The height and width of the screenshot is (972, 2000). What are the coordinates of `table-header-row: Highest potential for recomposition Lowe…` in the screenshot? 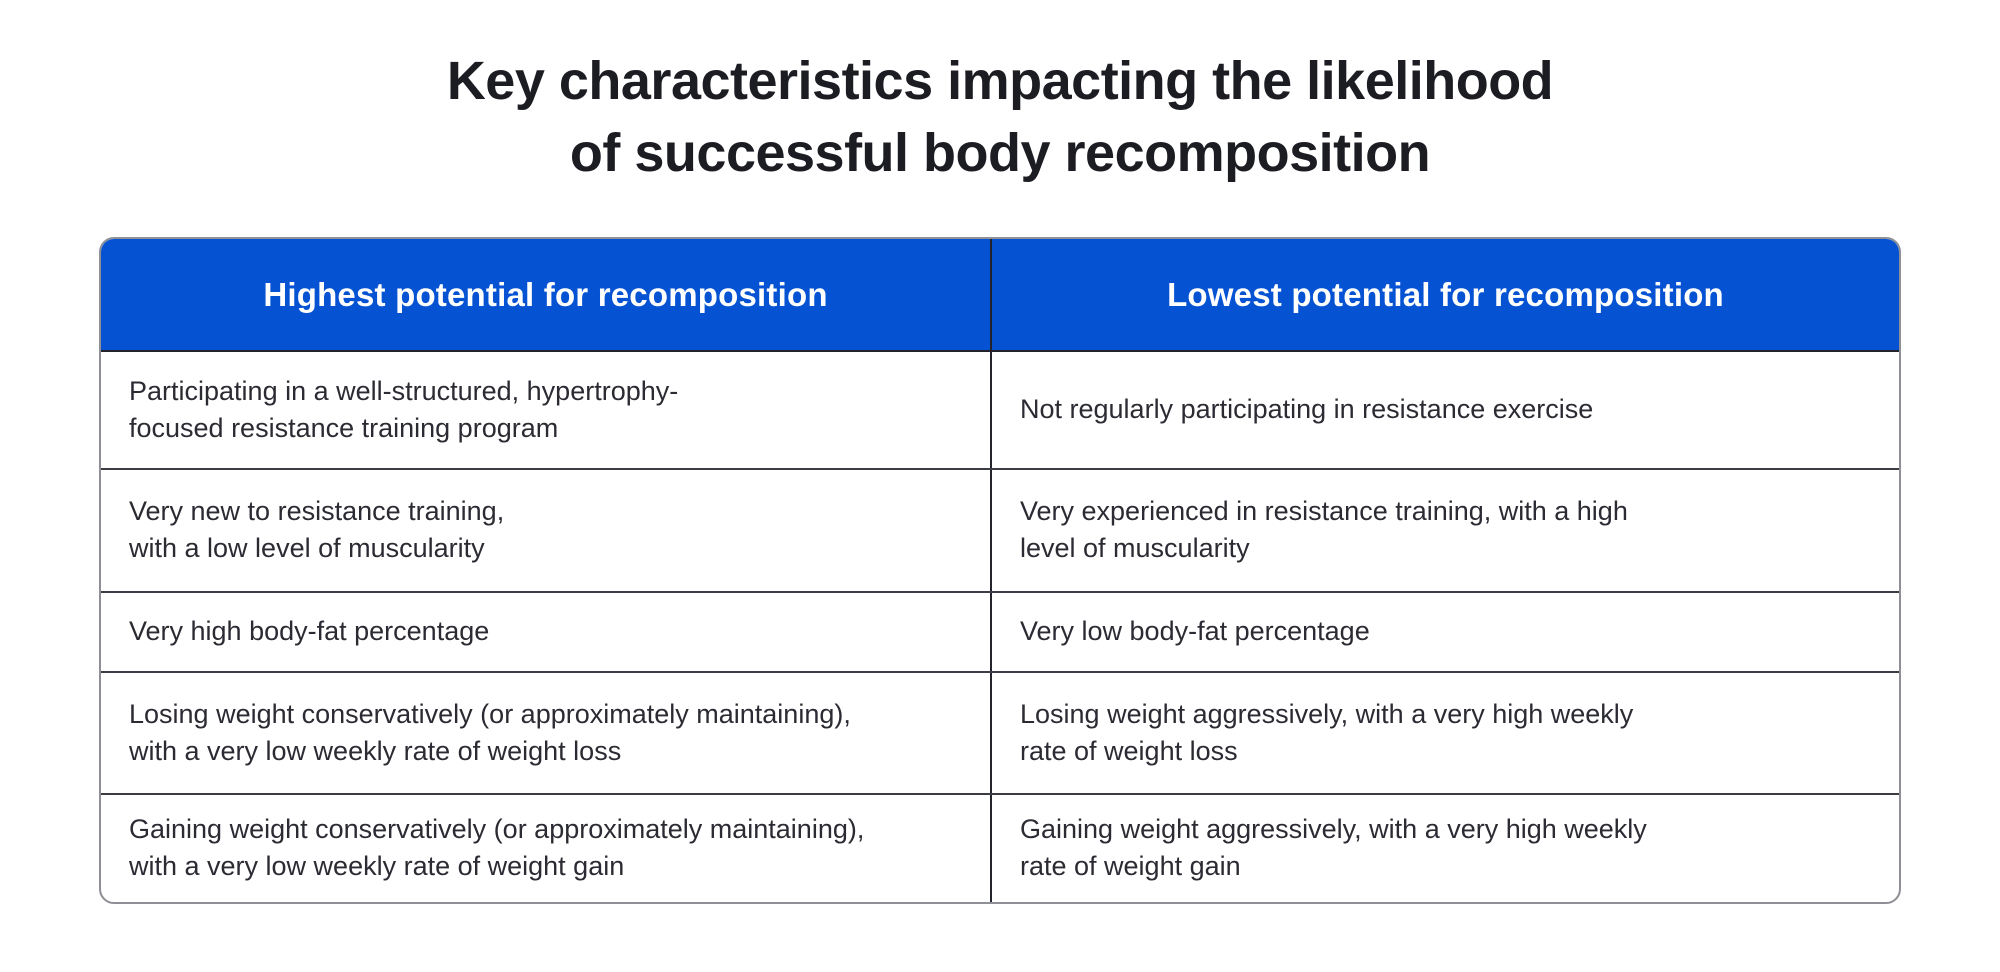 It's located at (1000, 294).